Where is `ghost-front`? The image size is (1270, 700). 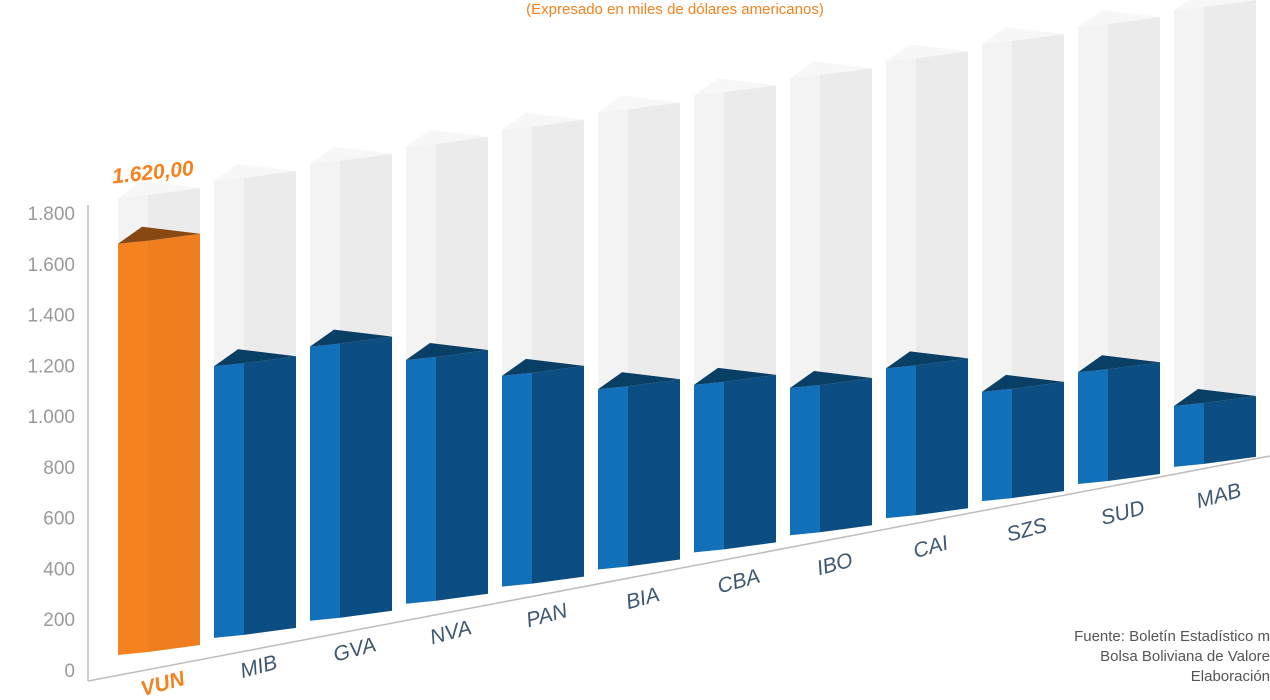
ghost-front is located at coordinates (1189, 236).